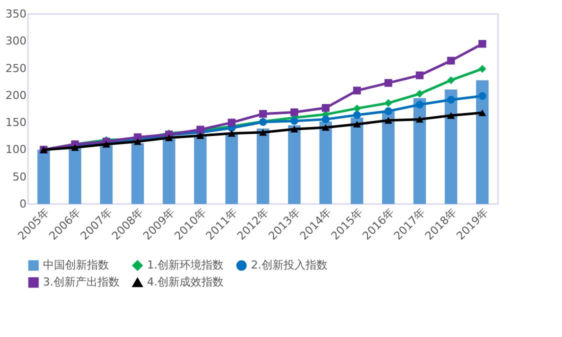 This screenshot has width=562, height=337. What do you see at coordinates (76, 265) in the screenshot?
I see `legend-label: 中国创新指数` at bounding box center [76, 265].